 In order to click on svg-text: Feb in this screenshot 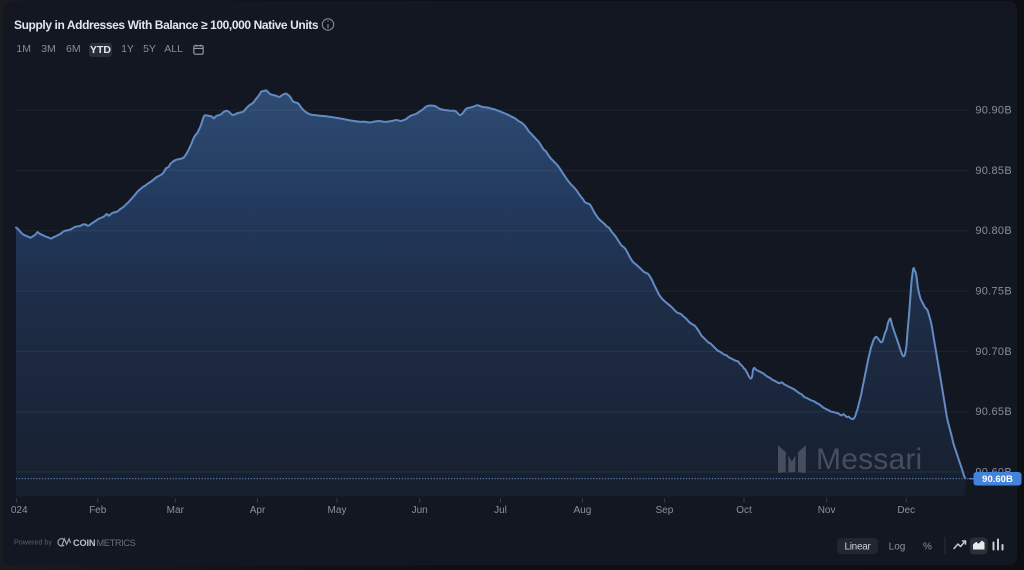, I will do `click(98, 510)`.